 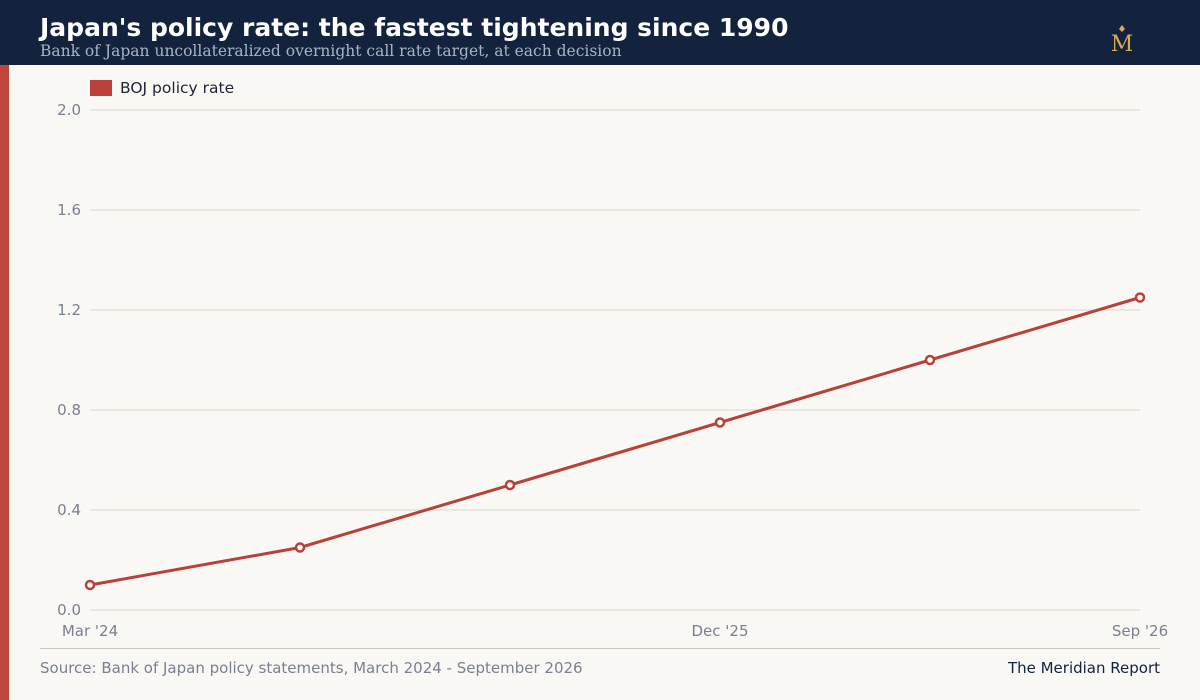 What do you see at coordinates (90, 631) in the screenshot?
I see `x-tick-label: Mar '24` at bounding box center [90, 631].